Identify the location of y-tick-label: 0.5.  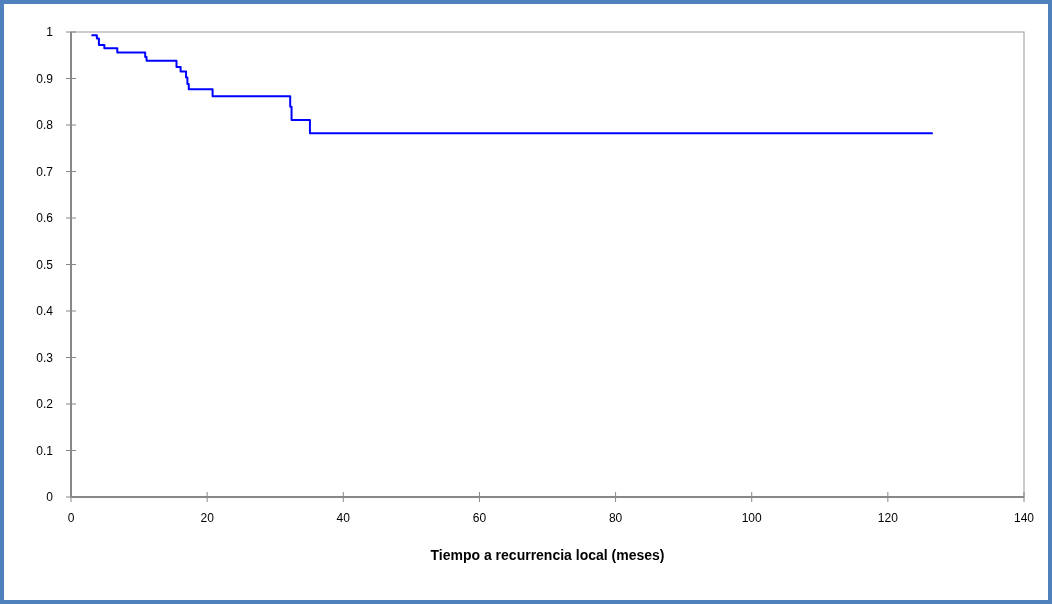
(45, 264).